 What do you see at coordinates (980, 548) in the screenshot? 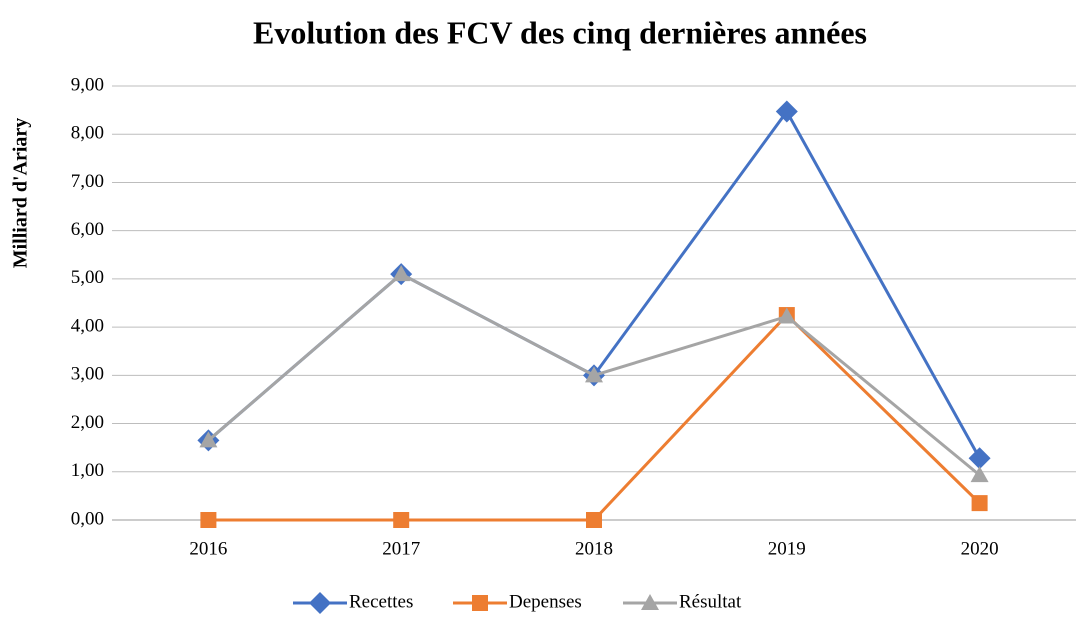
I see `x-tick-label: 2020` at bounding box center [980, 548].